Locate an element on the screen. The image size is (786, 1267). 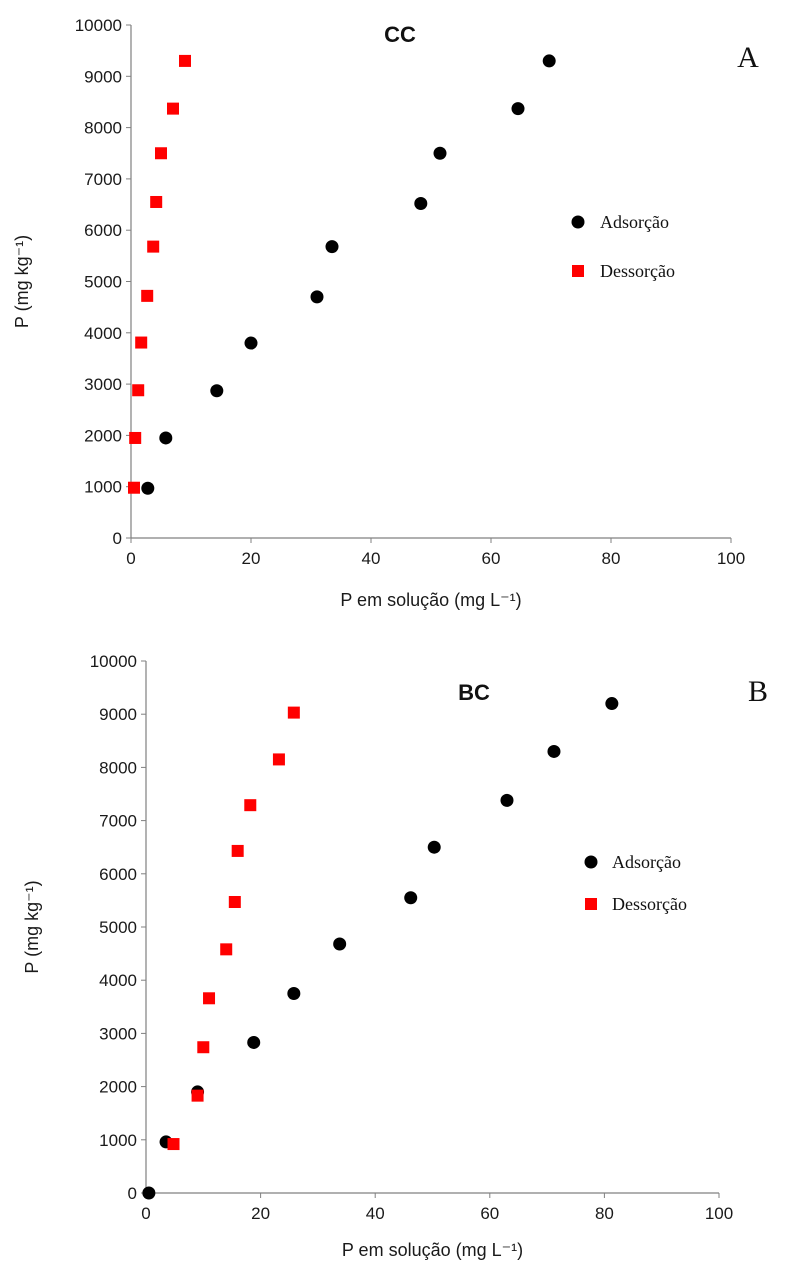
chart-1-x-tick-label: 20 is located at coordinates (251, 558).